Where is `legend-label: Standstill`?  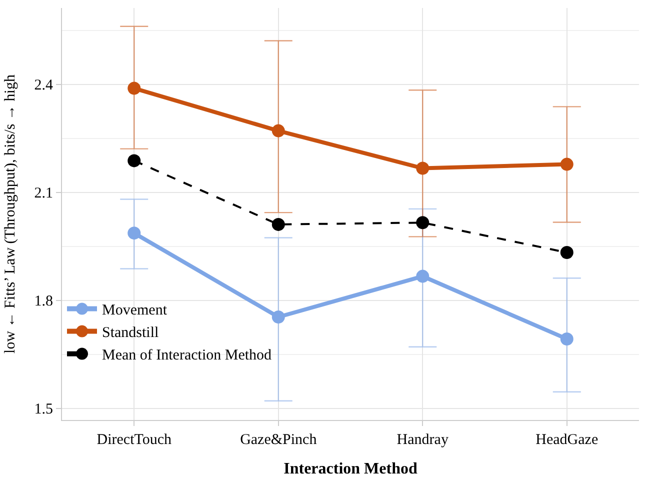 legend-label: Standstill is located at coordinates (130, 333).